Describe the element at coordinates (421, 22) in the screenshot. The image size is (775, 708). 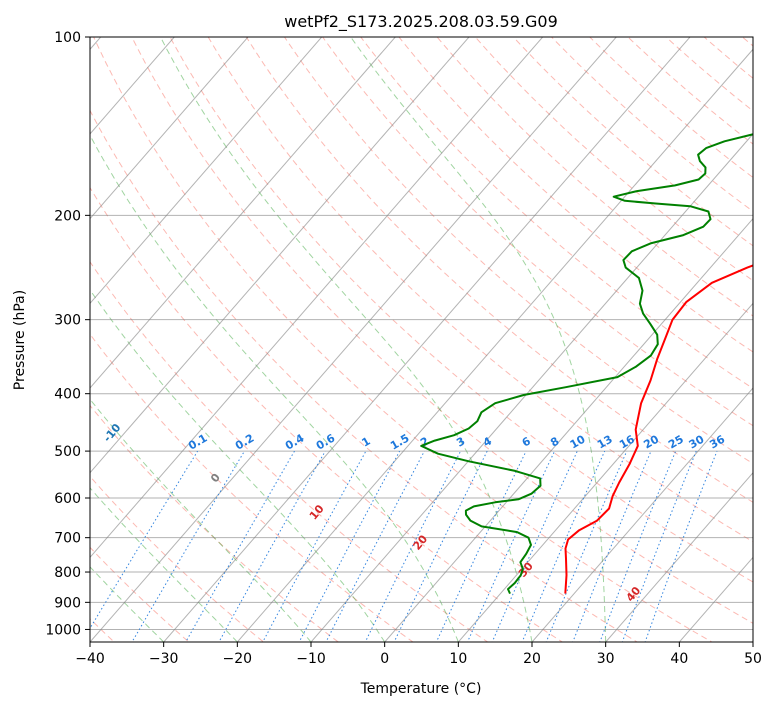
I see `chart-title: wetPf2_S173.2025.208.03.59.G09` at that location.